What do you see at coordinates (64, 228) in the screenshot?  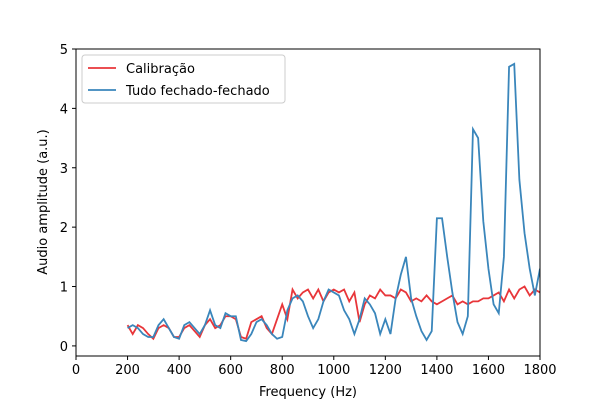 I see `y-tick-label: 2` at bounding box center [64, 228].